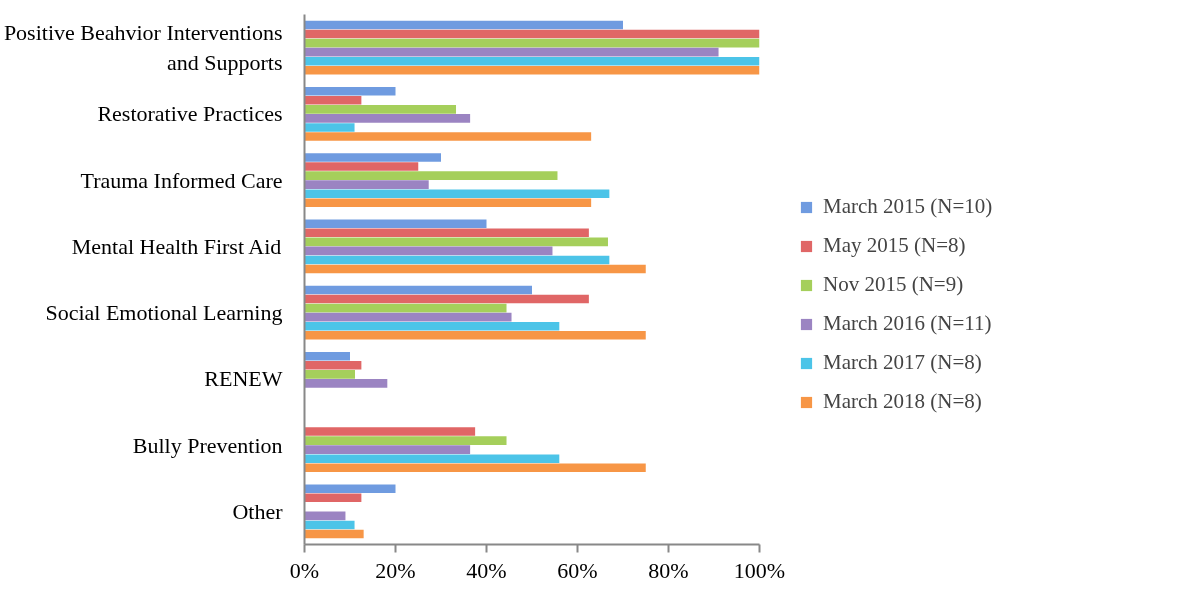 Image resolution: width=1181 pixels, height=590 pixels. I want to click on y-tick-label: Mental Health First Aid, so click(176, 246).